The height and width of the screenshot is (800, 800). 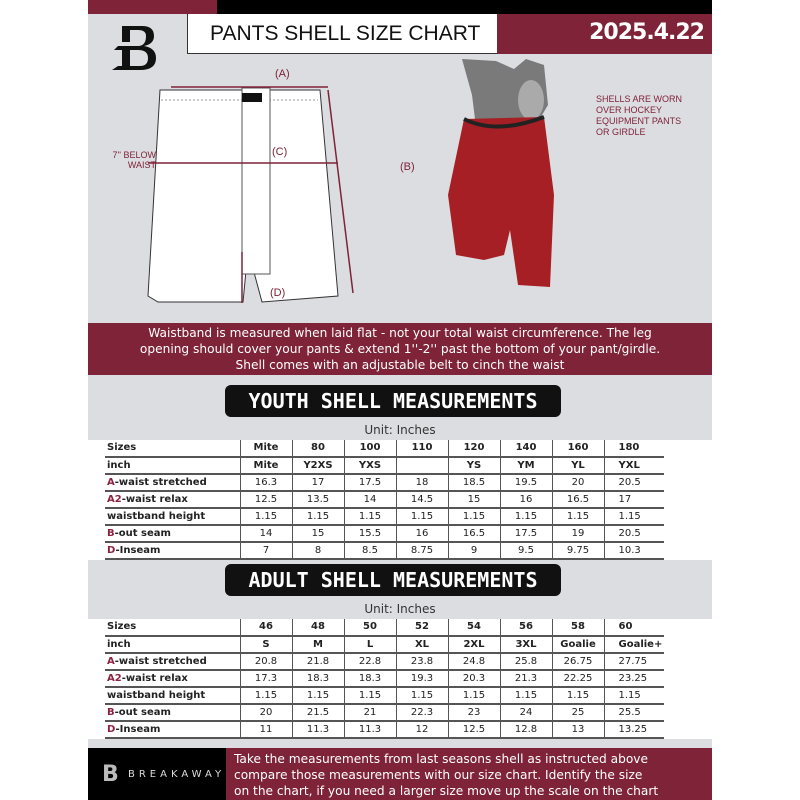 What do you see at coordinates (633, 466) in the screenshot?
I see `table-cell: YXL` at bounding box center [633, 466].